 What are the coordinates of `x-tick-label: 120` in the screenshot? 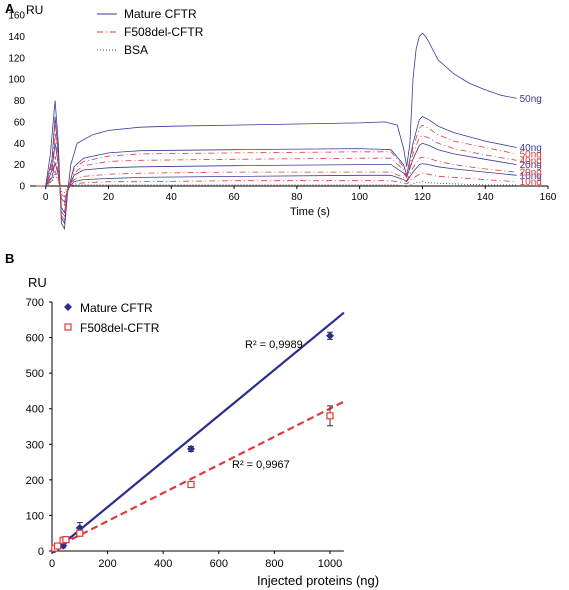 It's located at (422, 197).